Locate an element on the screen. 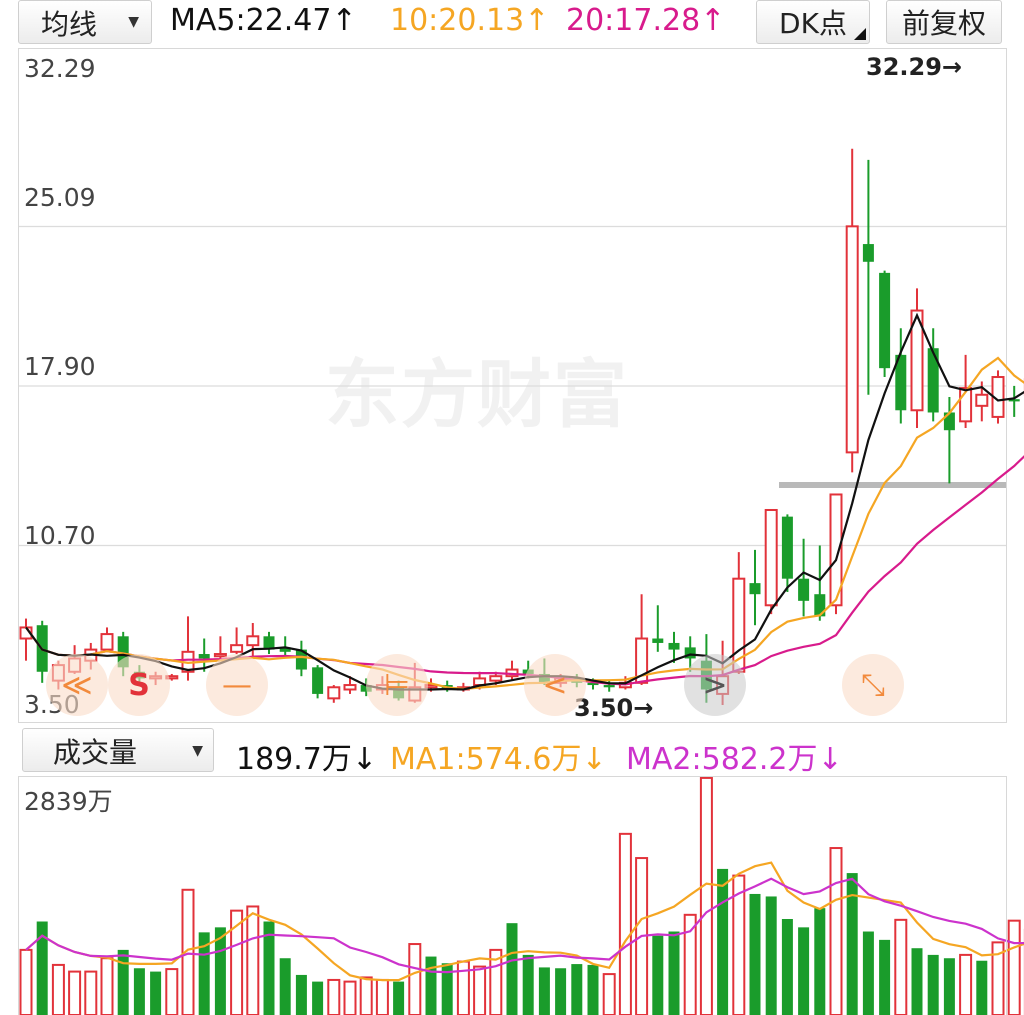  volume-indicator-selector: 成交量 ▼ is located at coordinates (118, 750).